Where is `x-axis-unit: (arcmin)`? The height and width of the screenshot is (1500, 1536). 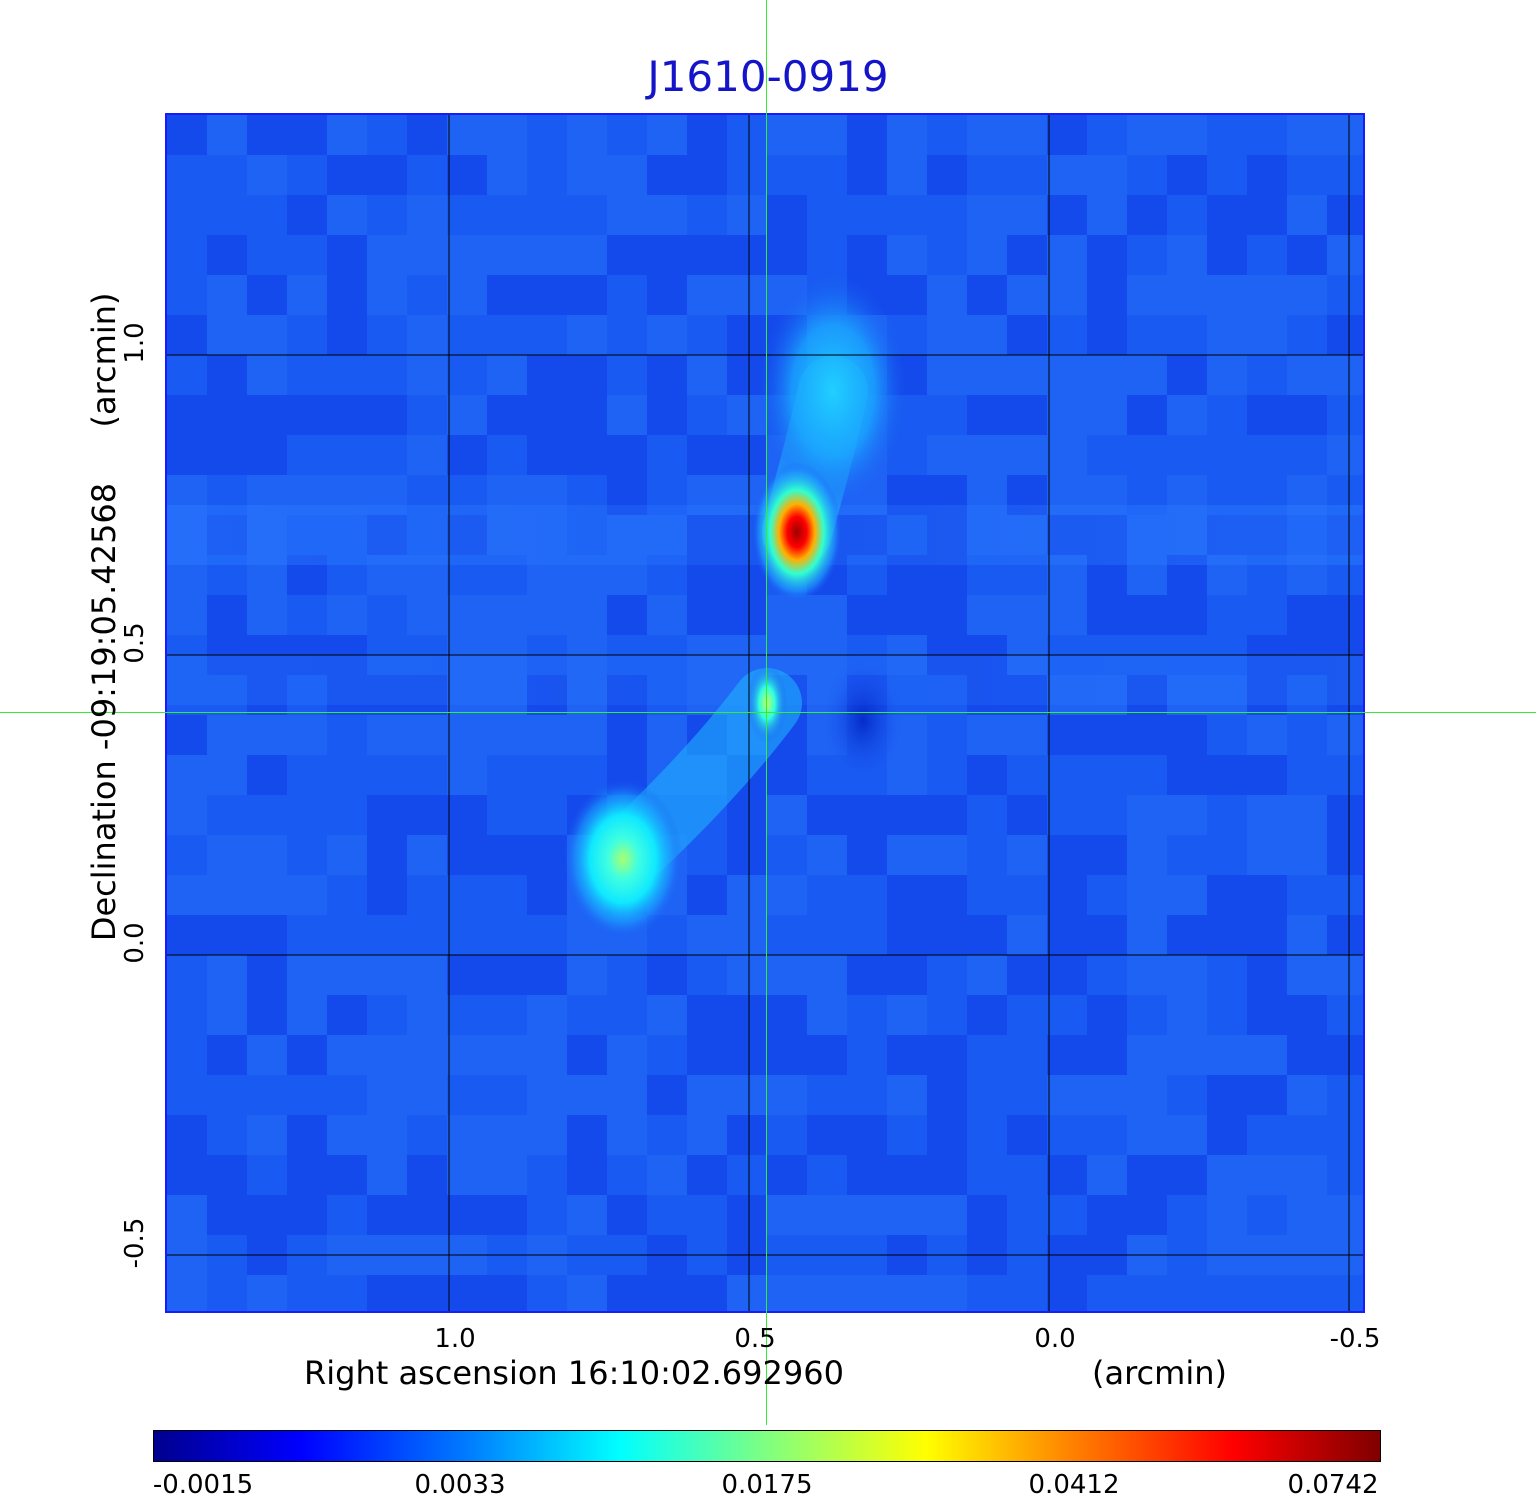 x-axis-unit: (arcmin) is located at coordinates (1159, 1373).